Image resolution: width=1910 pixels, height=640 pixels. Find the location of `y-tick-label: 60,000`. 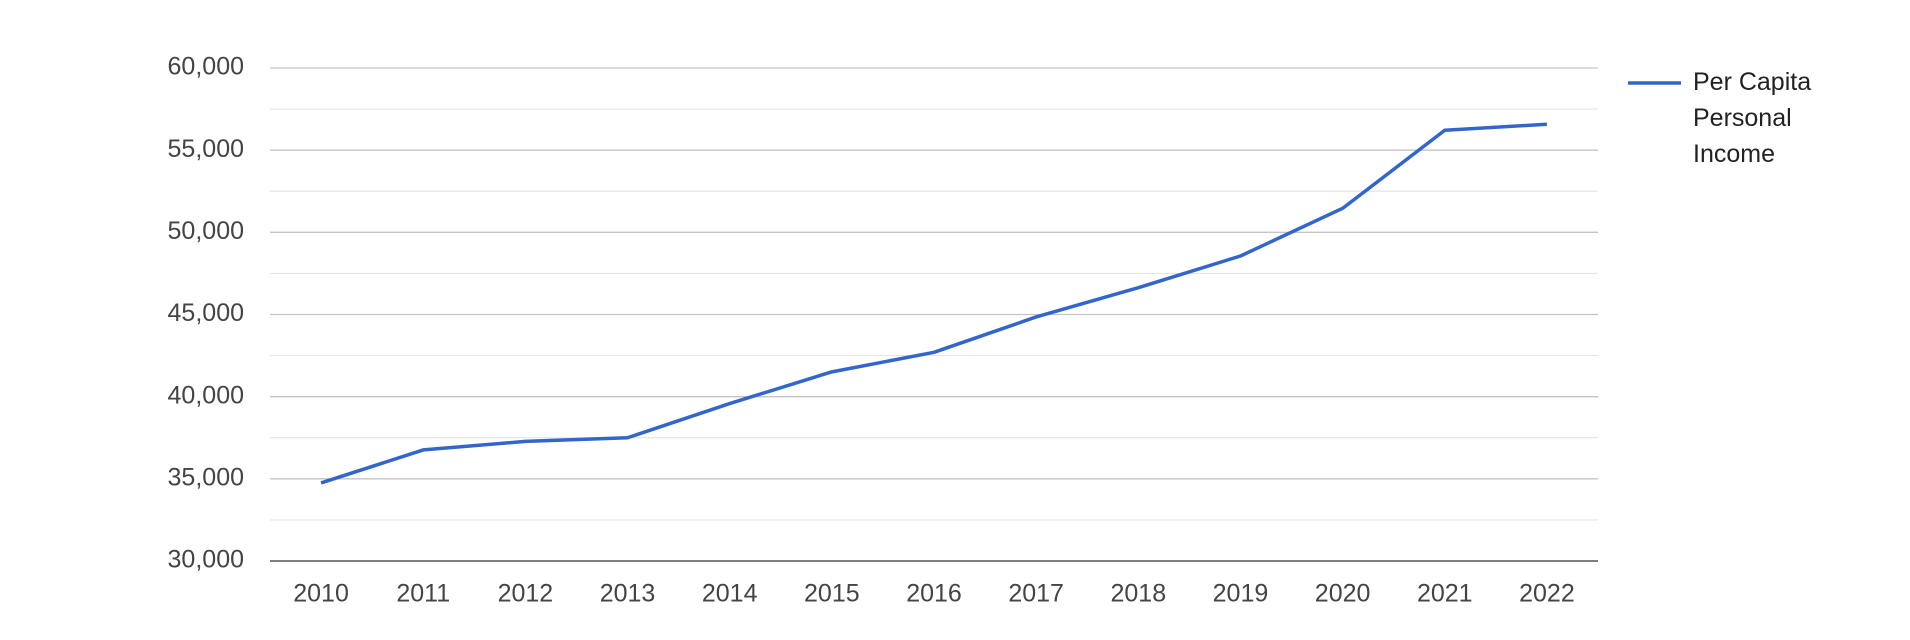

y-tick-label: 60,000 is located at coordinates (206, 67).